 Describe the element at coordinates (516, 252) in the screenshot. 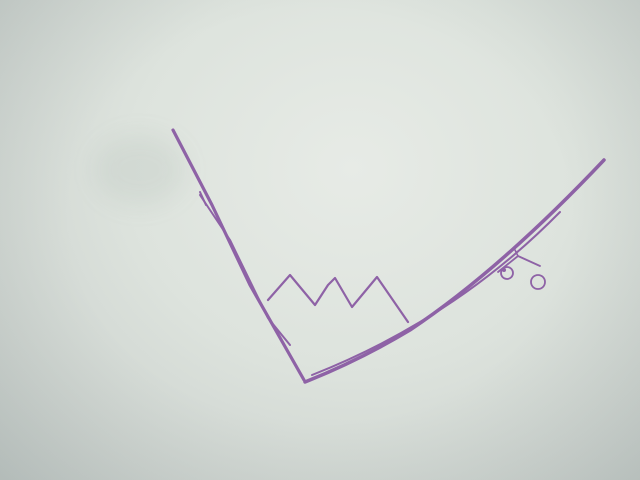

I see `cart-handle` at that location.